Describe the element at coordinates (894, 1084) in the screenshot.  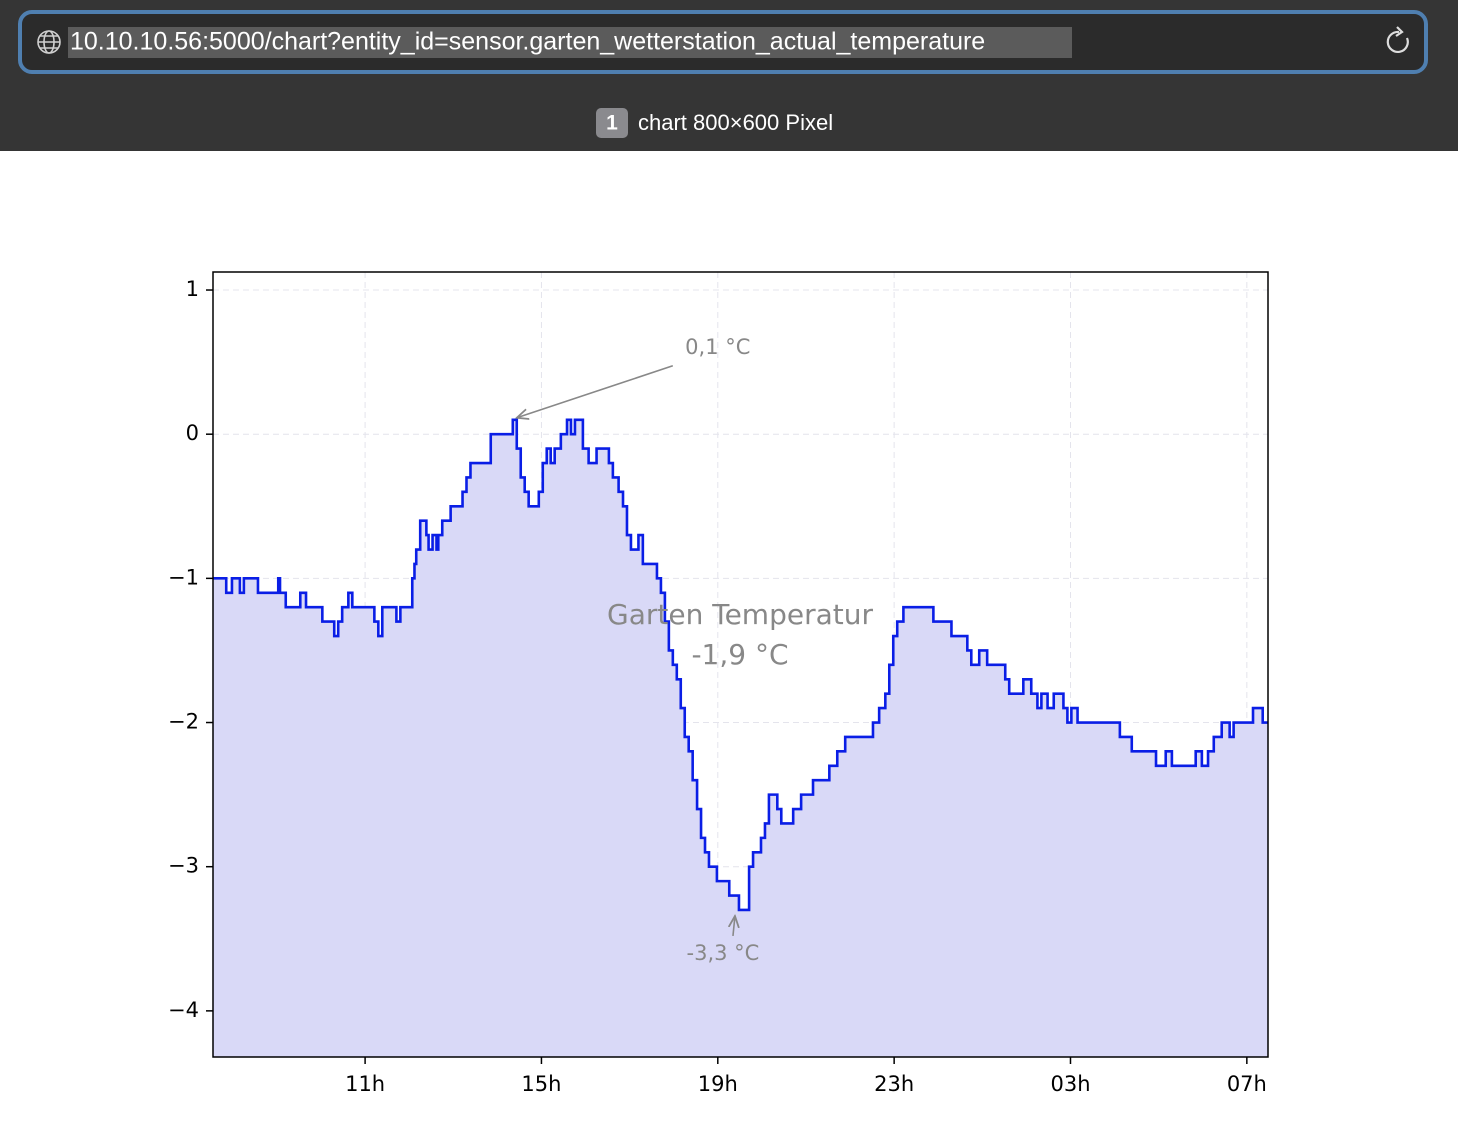
I see `x-tick-label: 23h` at that location.